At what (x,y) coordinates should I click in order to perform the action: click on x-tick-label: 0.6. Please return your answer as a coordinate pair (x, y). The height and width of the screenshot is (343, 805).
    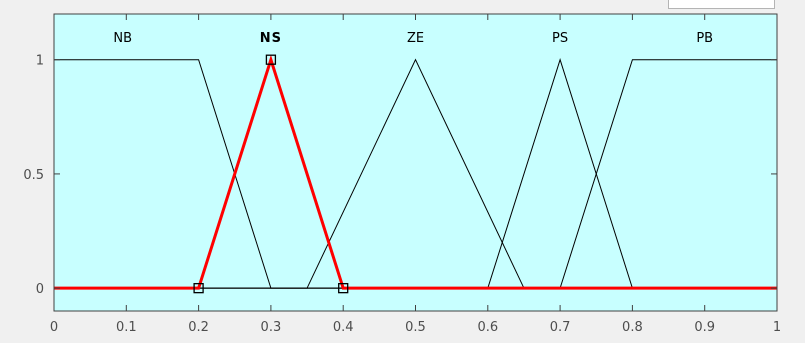
    Looking at the image, I should click on (487, 327).